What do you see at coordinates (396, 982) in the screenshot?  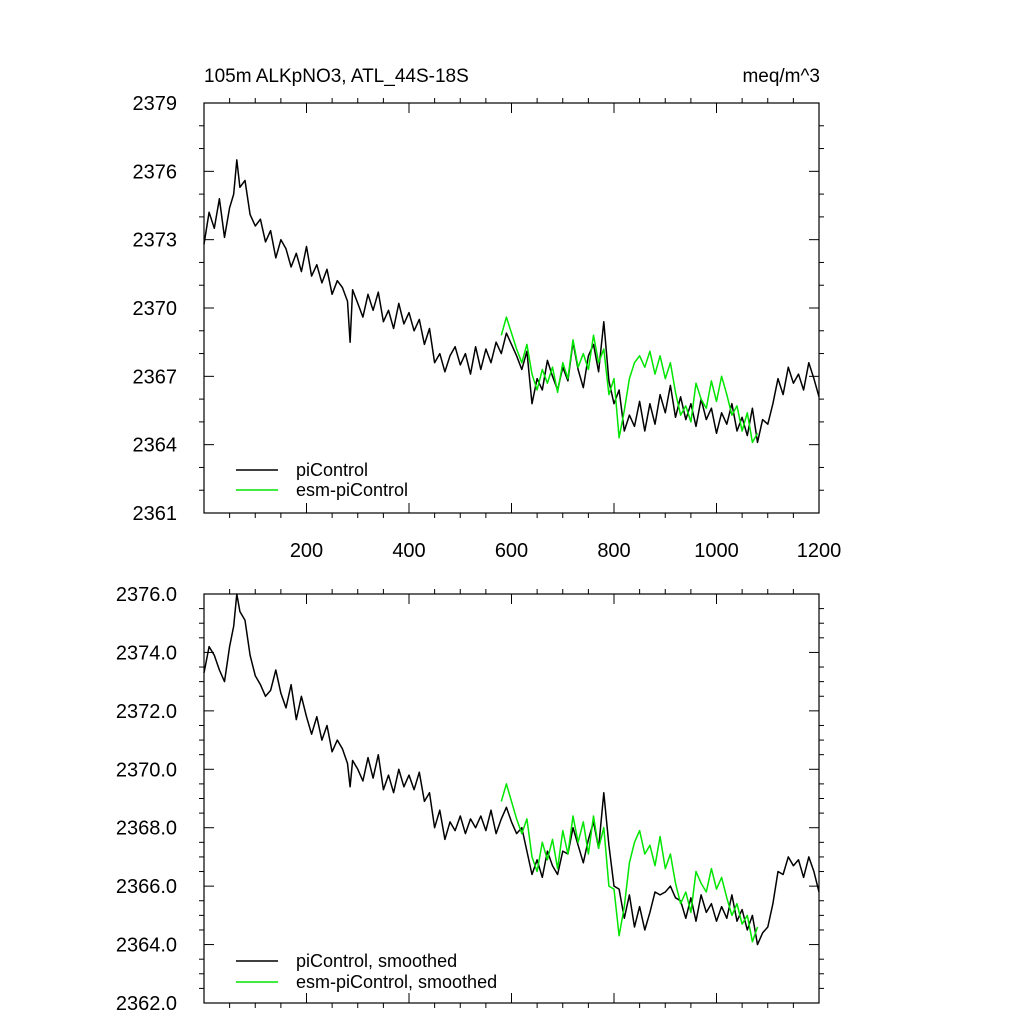 I see `legend-label-esm-picontrol-smoothed: esm-piControl, smoothed` at bounding box center [396, 982].